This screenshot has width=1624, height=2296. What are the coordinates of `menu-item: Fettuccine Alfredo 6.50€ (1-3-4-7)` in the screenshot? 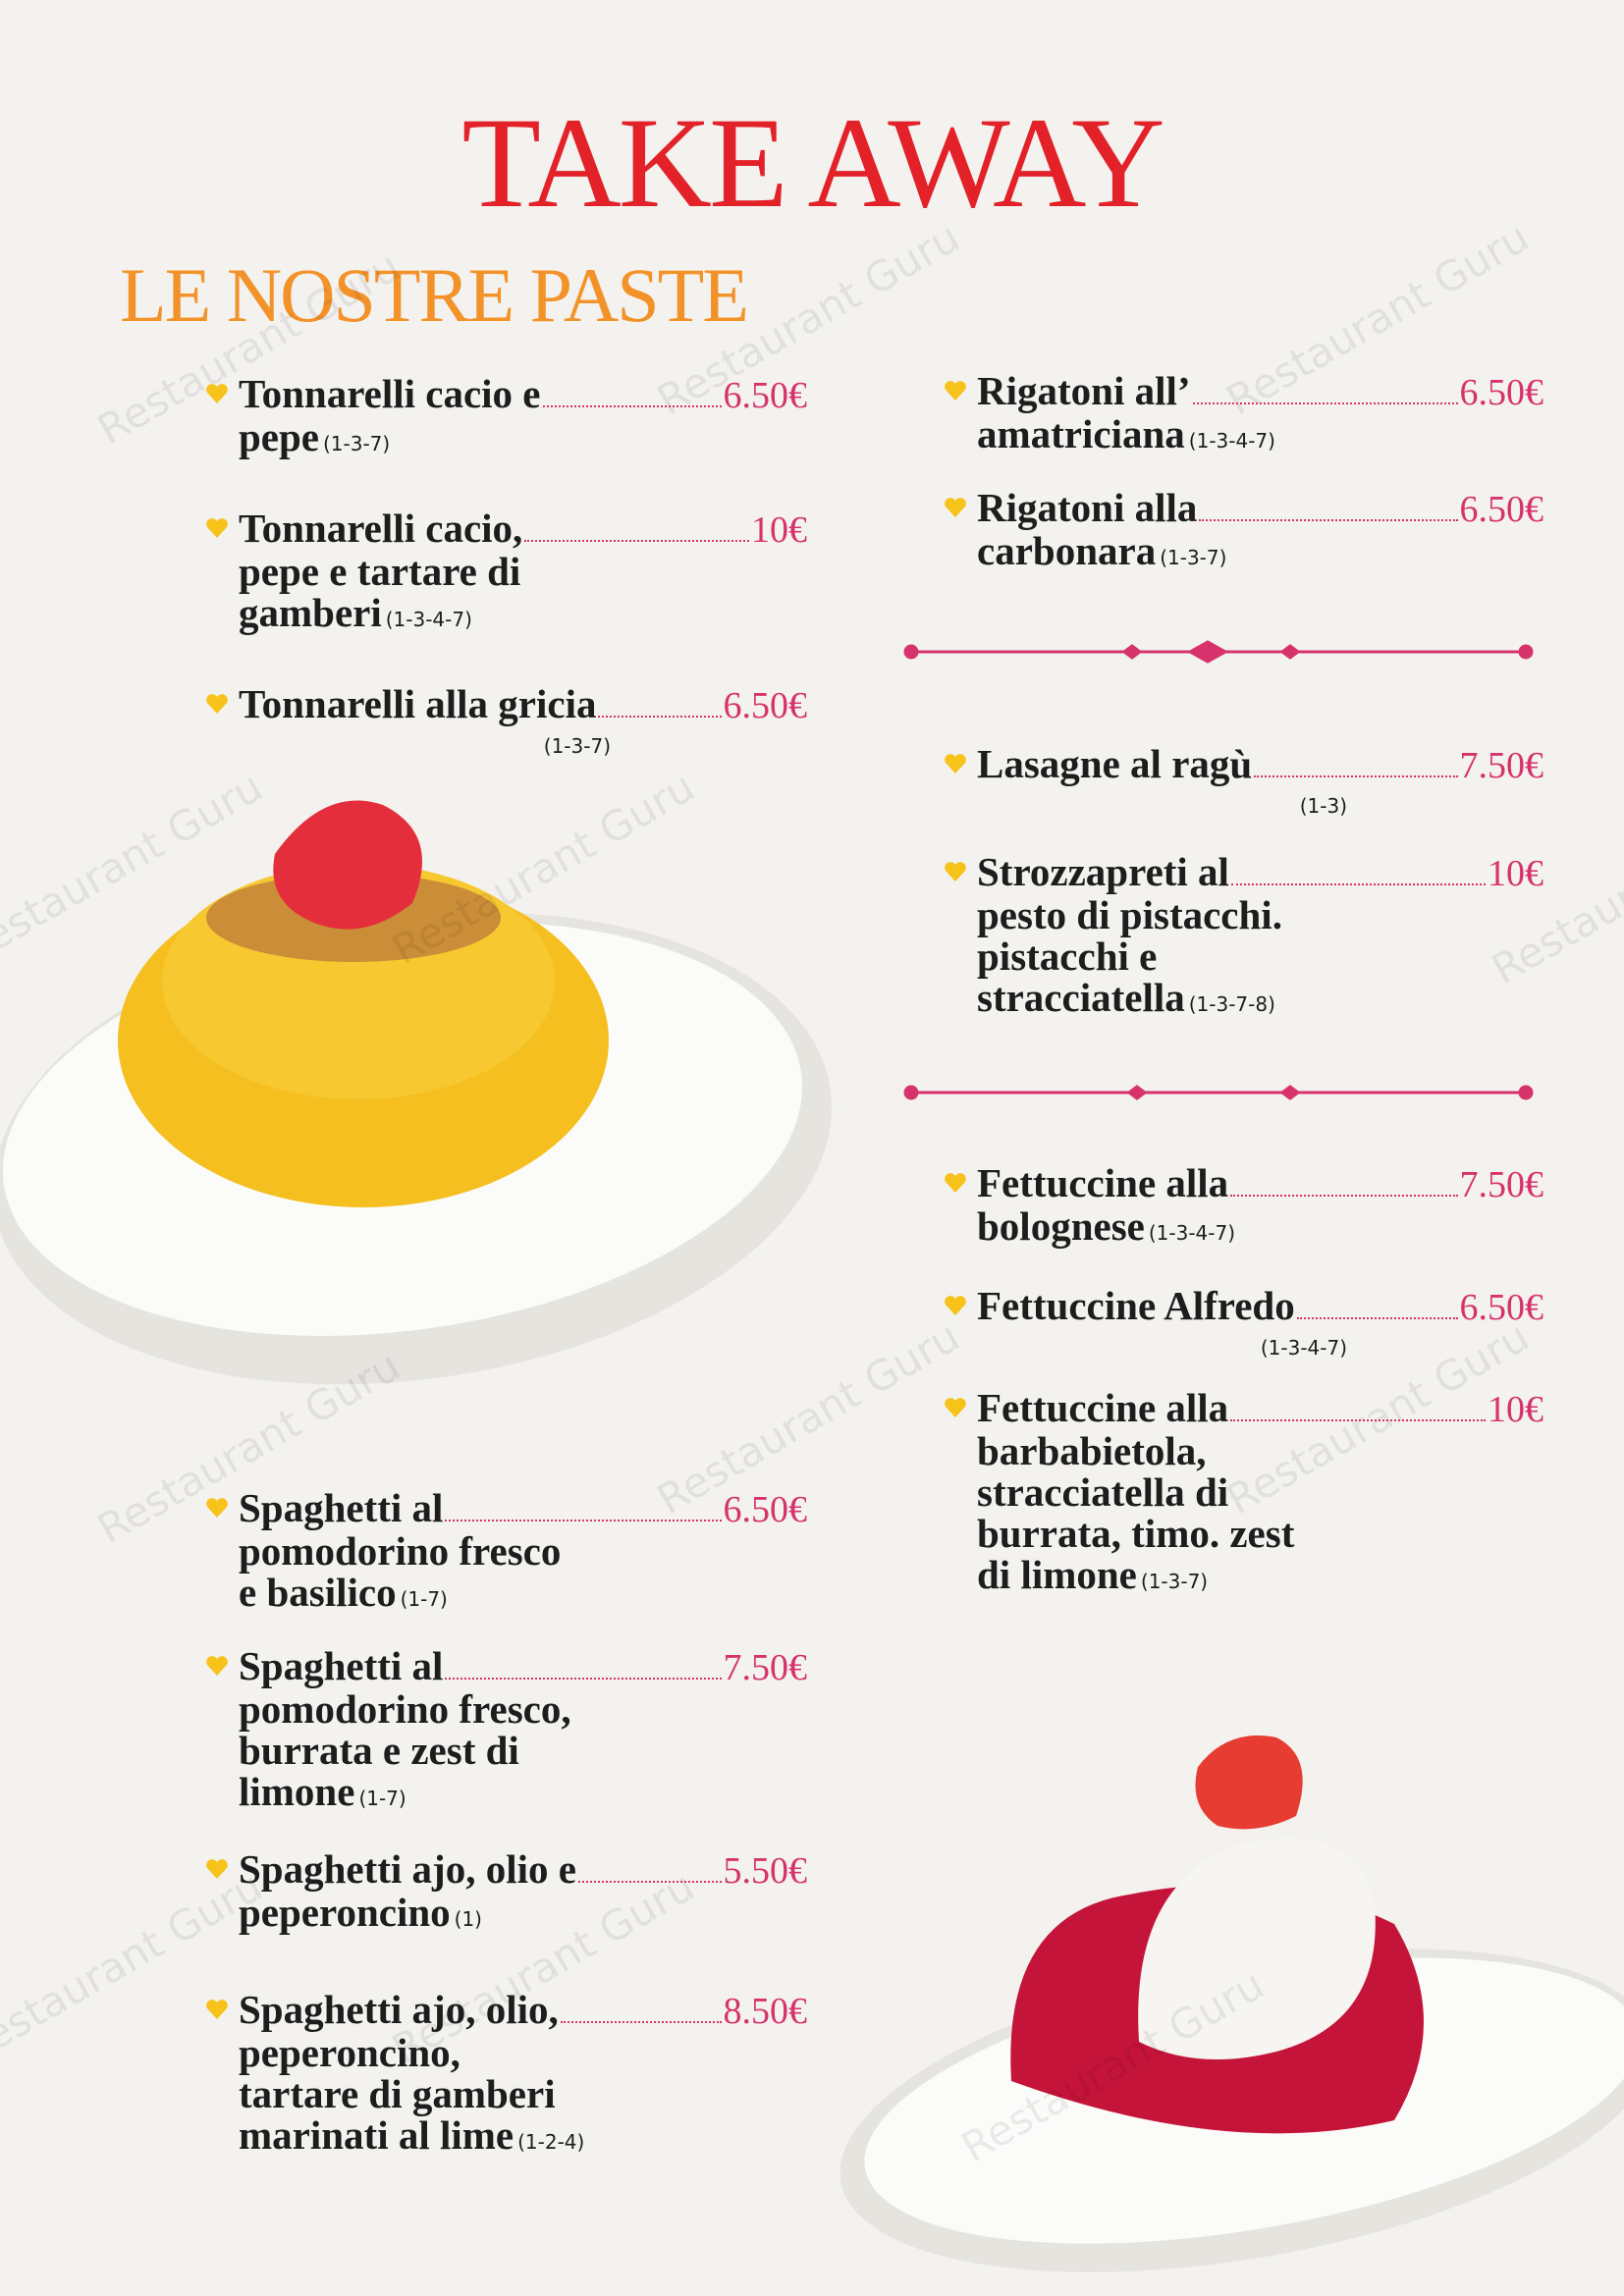 It's located at (1260, 1323).